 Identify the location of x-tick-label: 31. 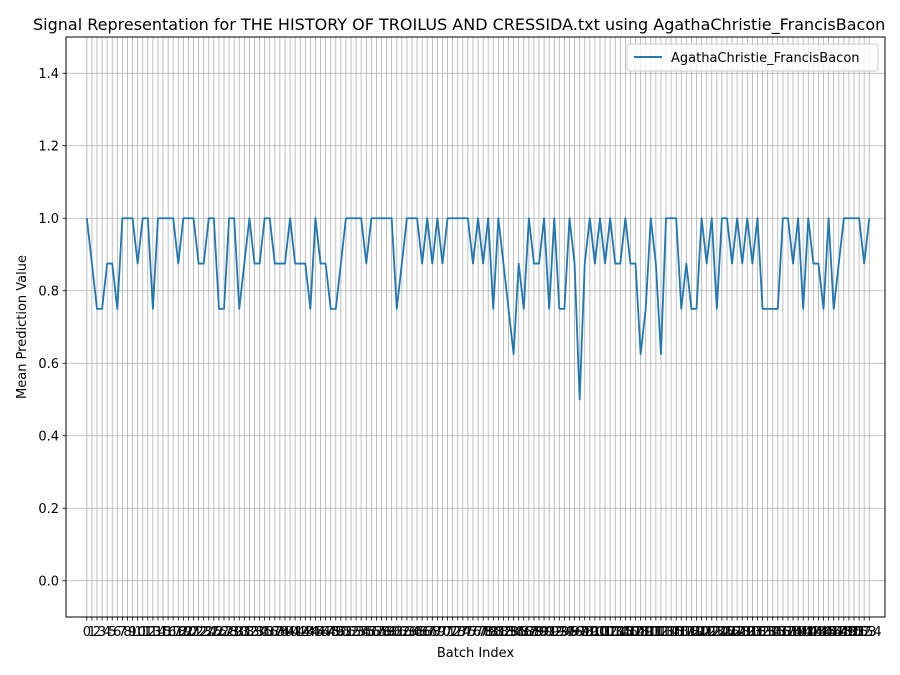
(244, 632).